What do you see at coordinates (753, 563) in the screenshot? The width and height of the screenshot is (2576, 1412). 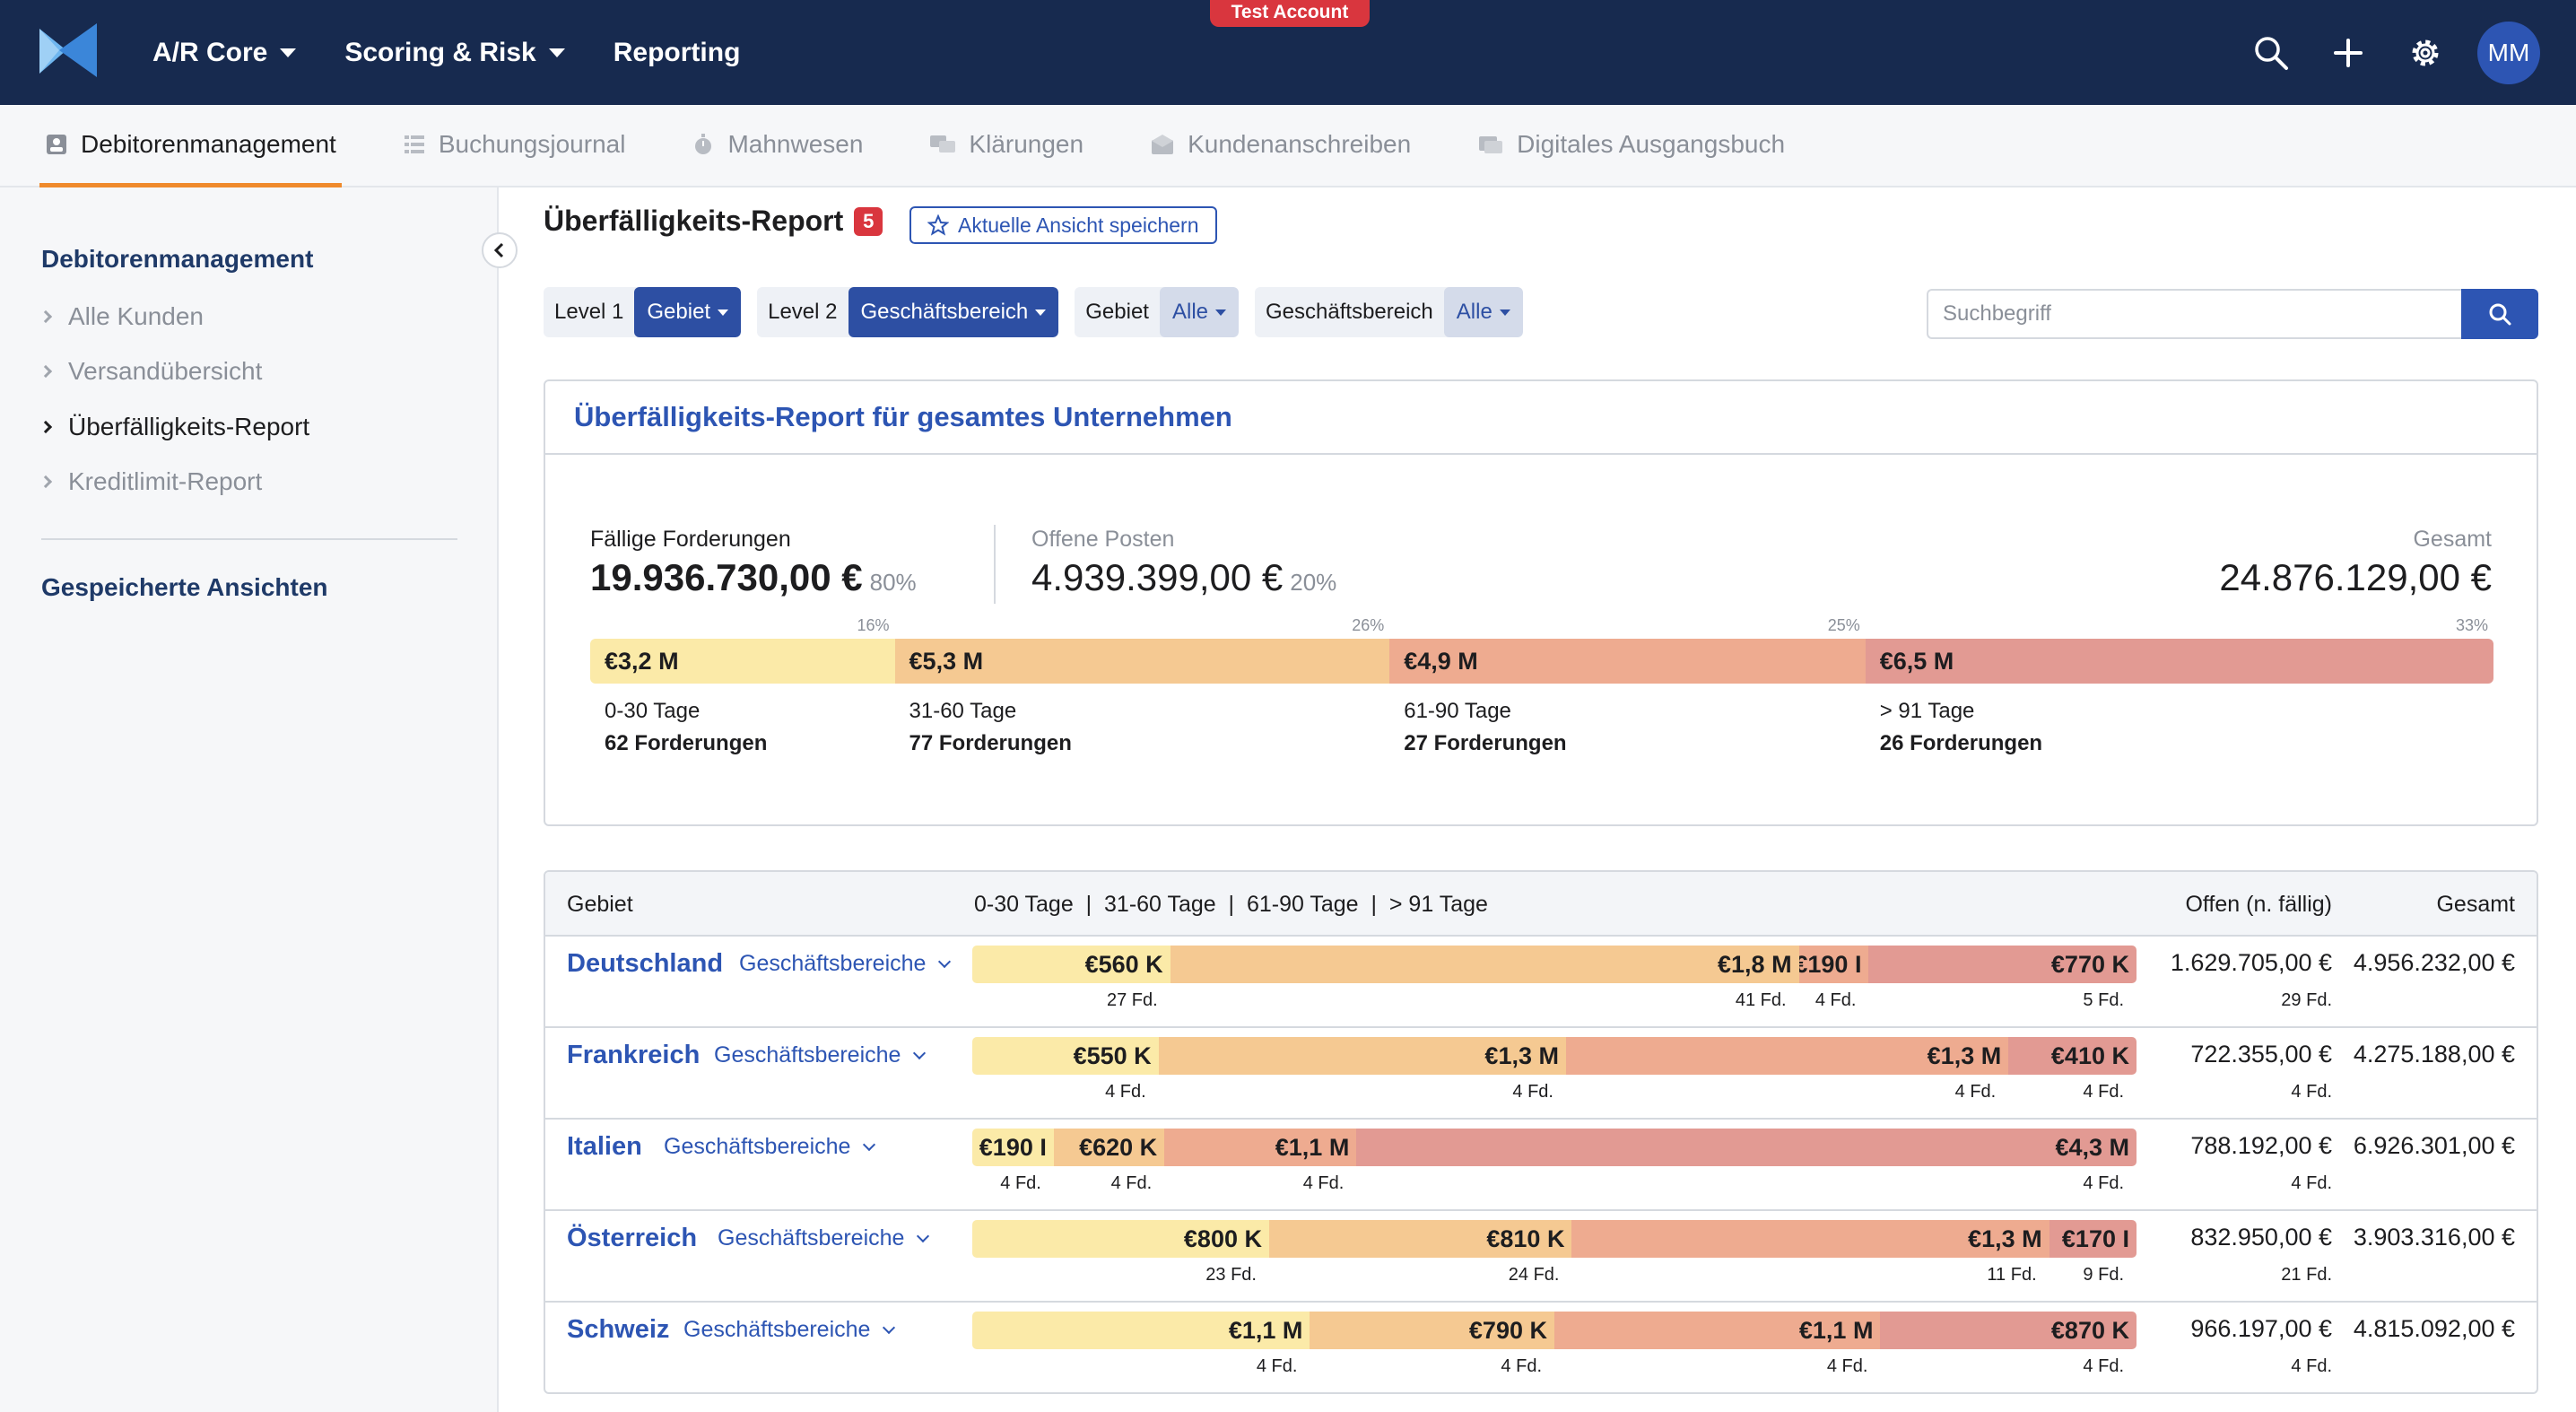 I see `kpi-due: Fällige Forderungen 19.936.730,00 €80%` at bounding box center [753, 563].